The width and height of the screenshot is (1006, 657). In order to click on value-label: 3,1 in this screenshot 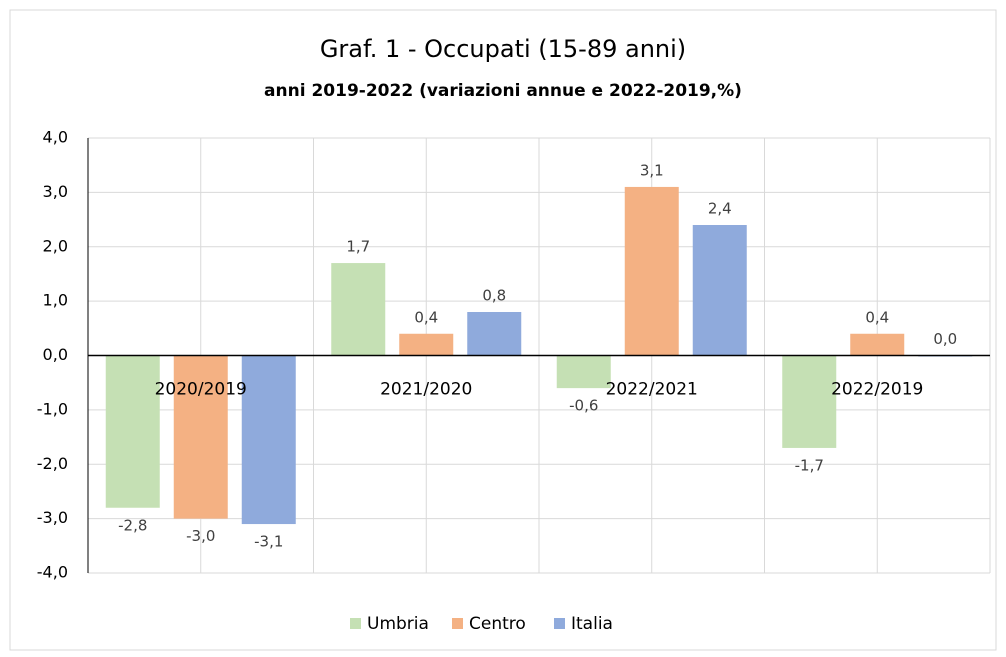, I will do `click(652, 170)`.